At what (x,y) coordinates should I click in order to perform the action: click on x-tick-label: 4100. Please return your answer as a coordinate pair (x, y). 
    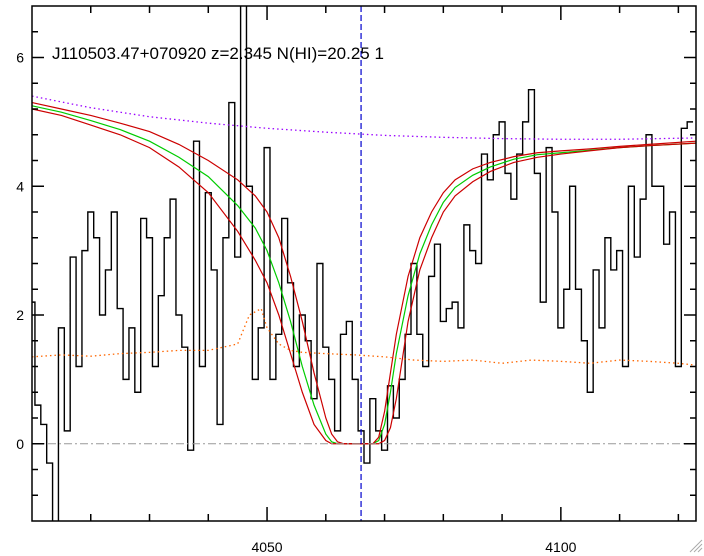
    Looking at the image, I should click on (560, 547).